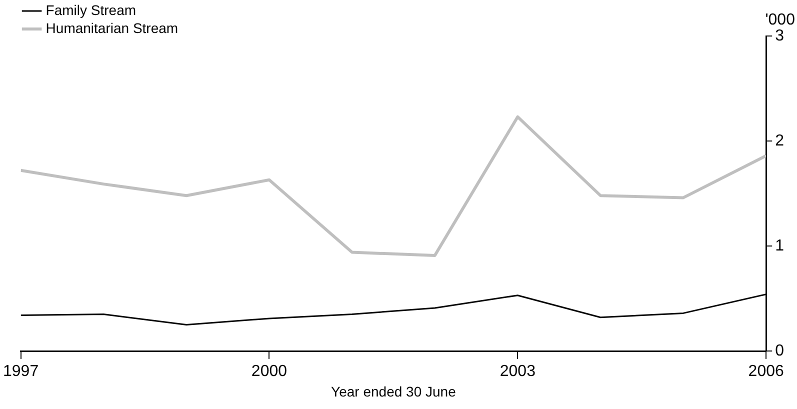 This screenshot has height=409, width=797. I want to click on x-tick-label: 2000, so click(269, 371).